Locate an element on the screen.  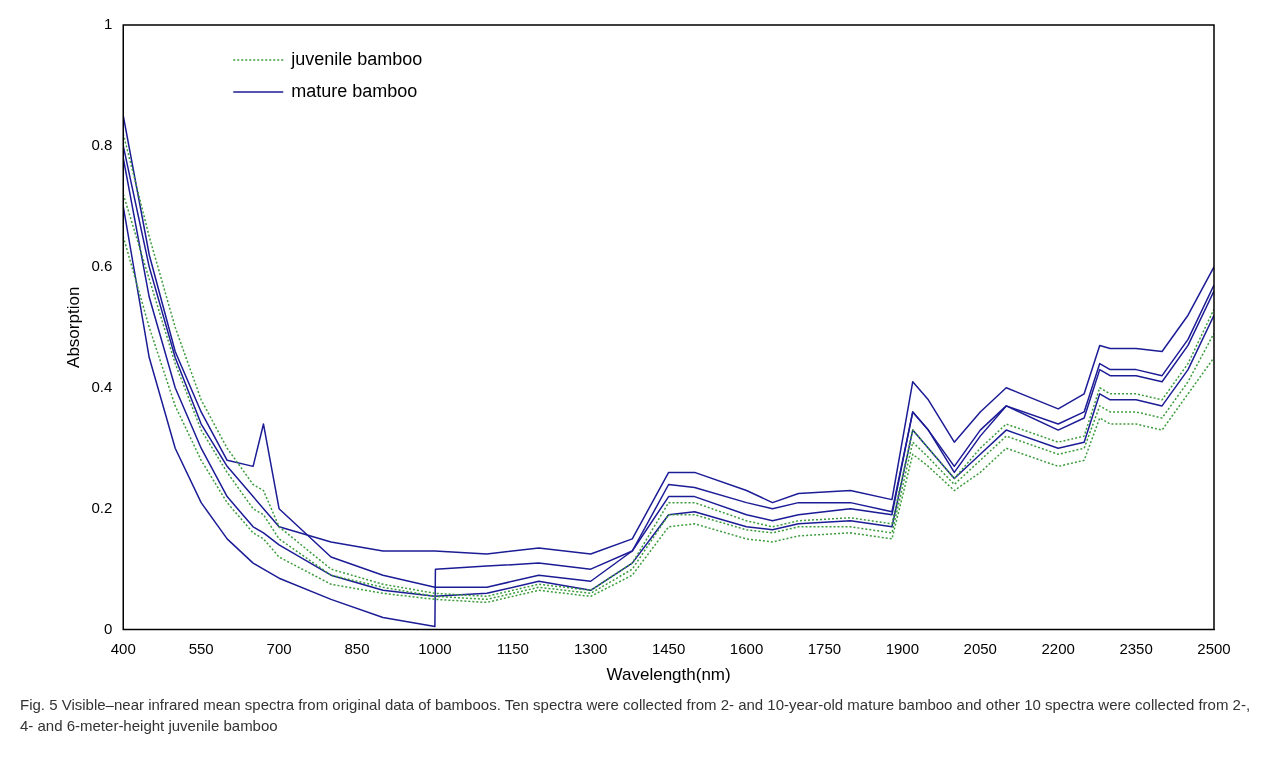
x-tick-label: 1150 is located at coordinates (512, 648).